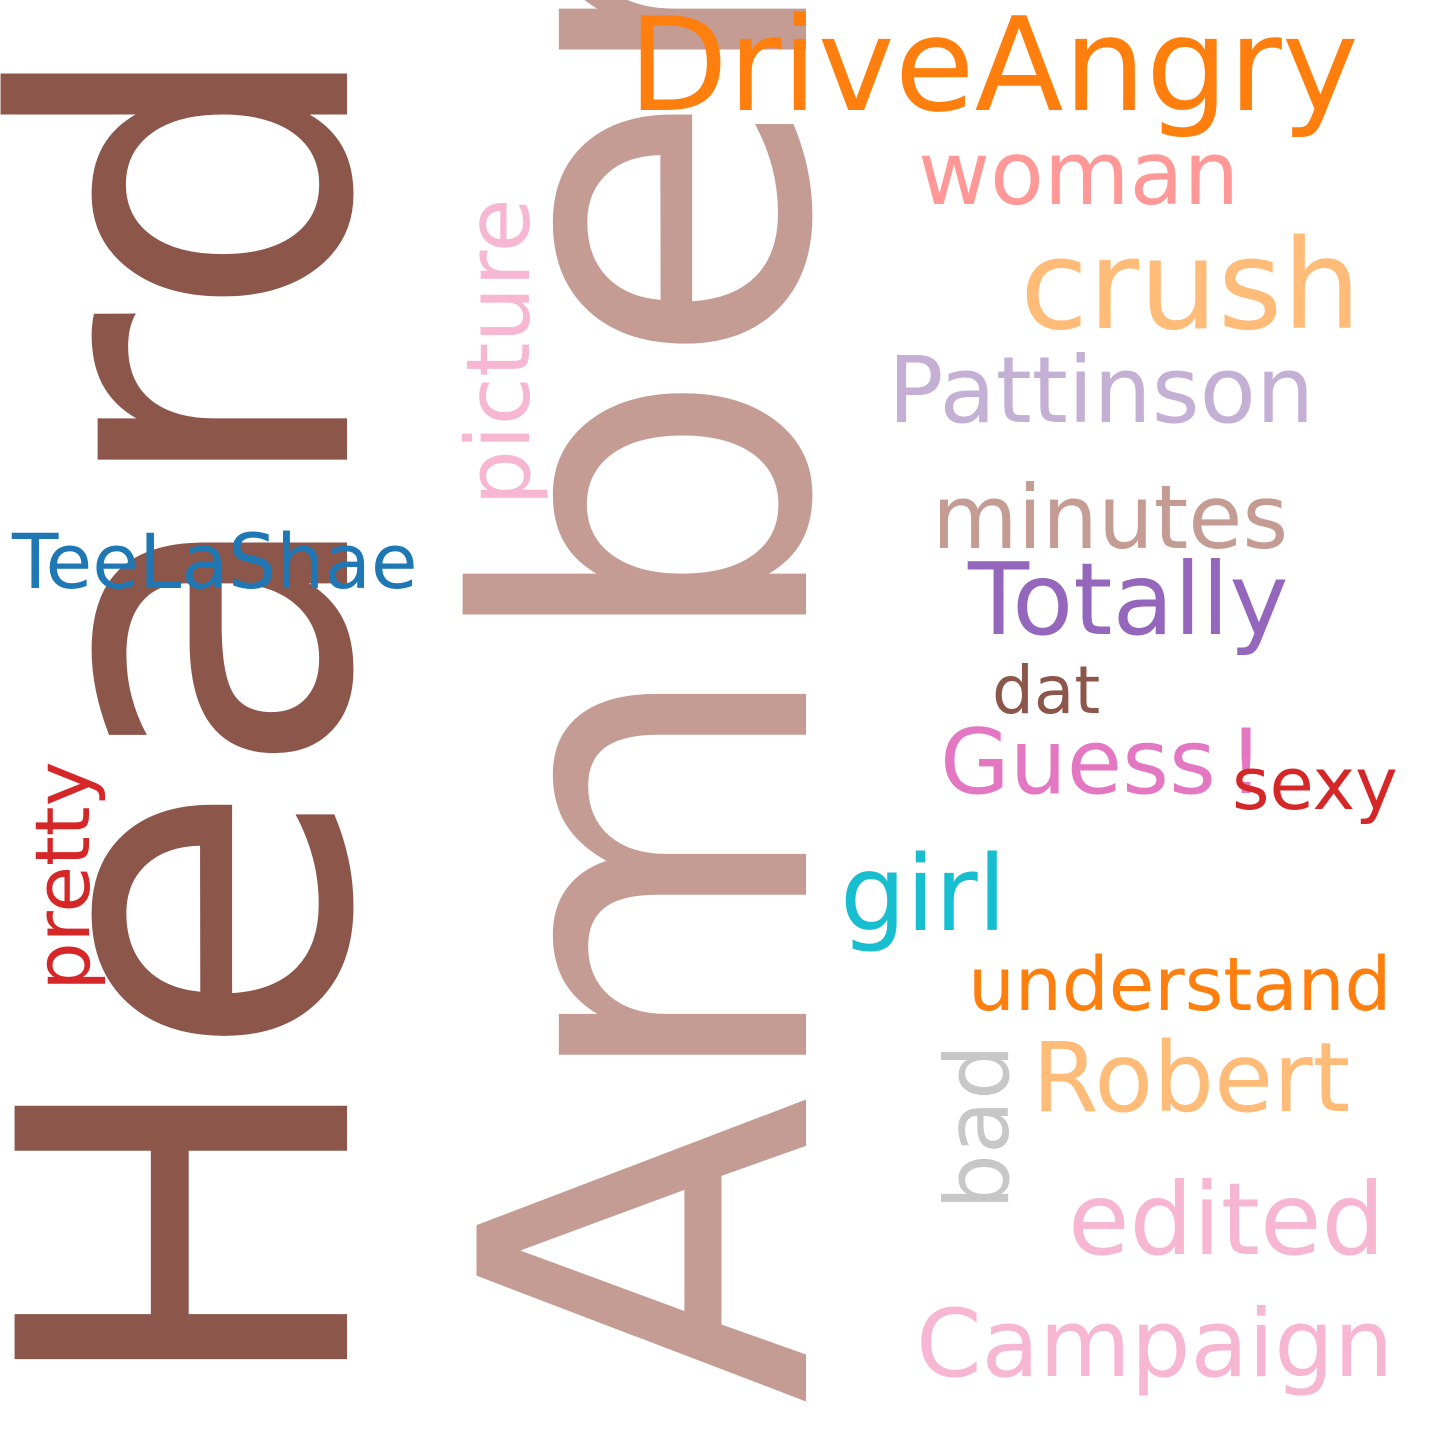  I want to click on word-girl: girl, so click(923, 894).